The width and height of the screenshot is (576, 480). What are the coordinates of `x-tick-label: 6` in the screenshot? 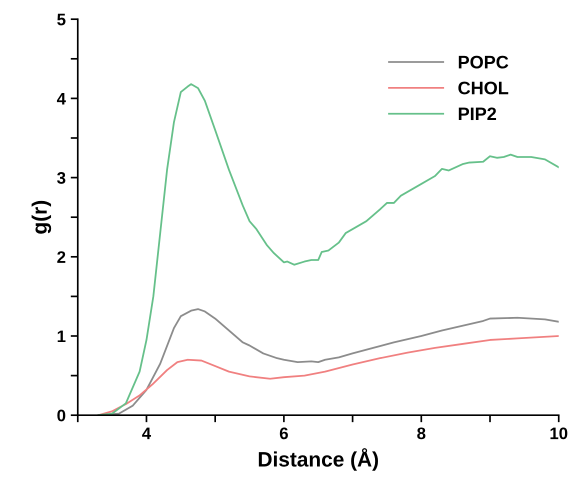 It's located at (284, 433).